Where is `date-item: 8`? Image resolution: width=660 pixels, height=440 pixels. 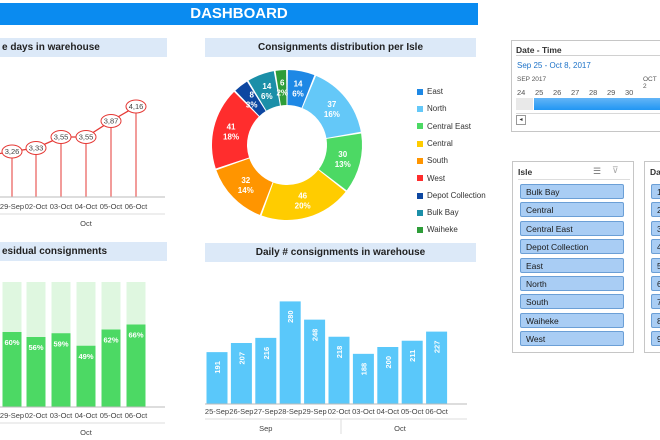
date-item: 8 is located at coordinates (655, 320).